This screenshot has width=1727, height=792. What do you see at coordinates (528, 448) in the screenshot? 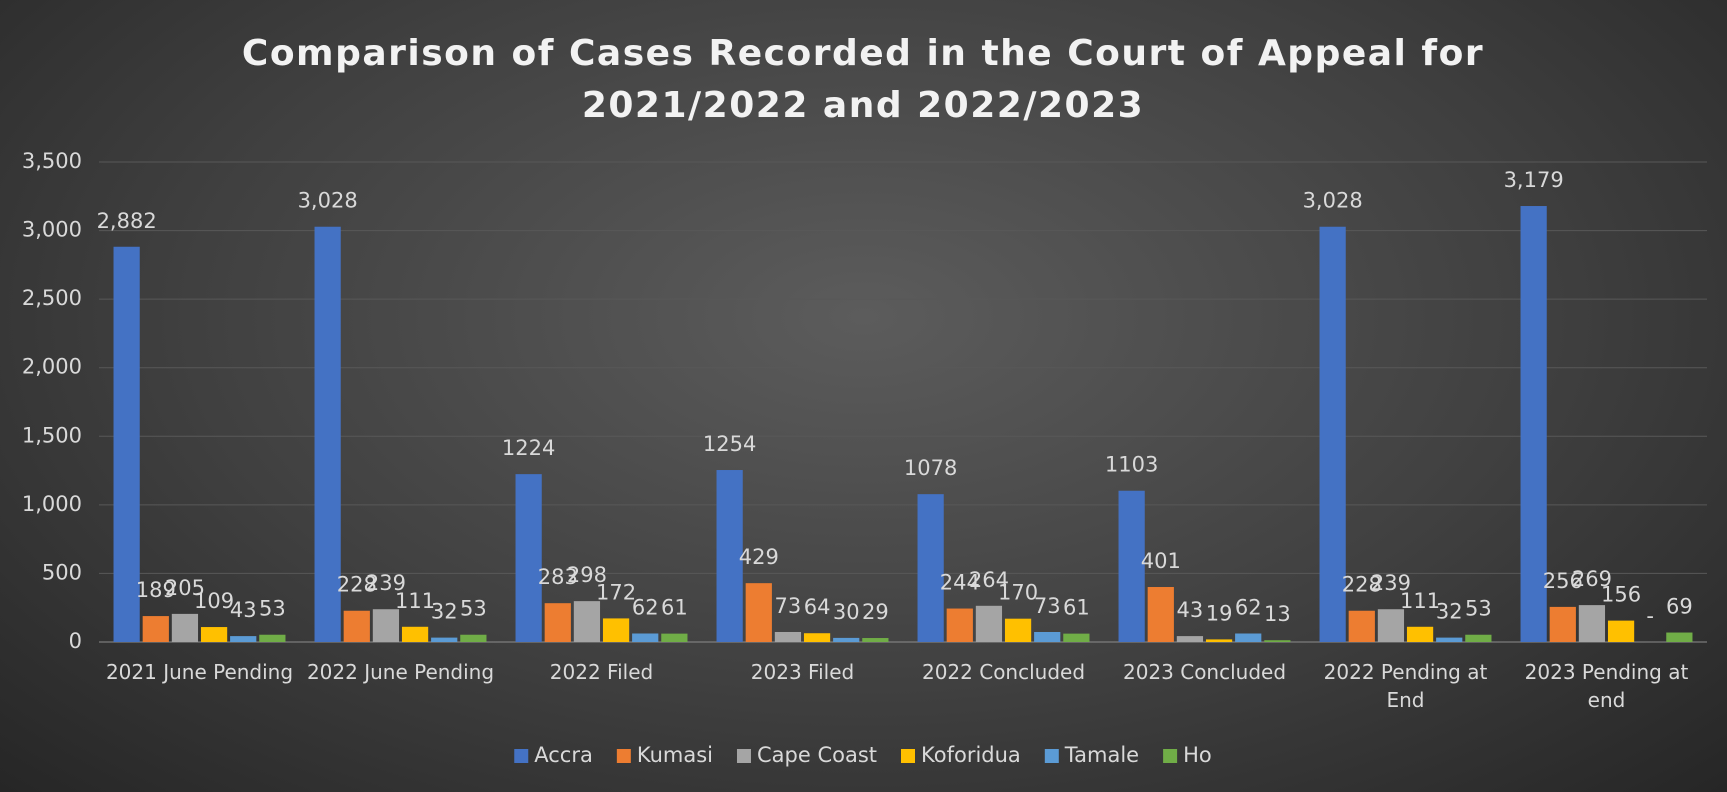
I see `data-label: 1224` at bounding box center [528, 448].